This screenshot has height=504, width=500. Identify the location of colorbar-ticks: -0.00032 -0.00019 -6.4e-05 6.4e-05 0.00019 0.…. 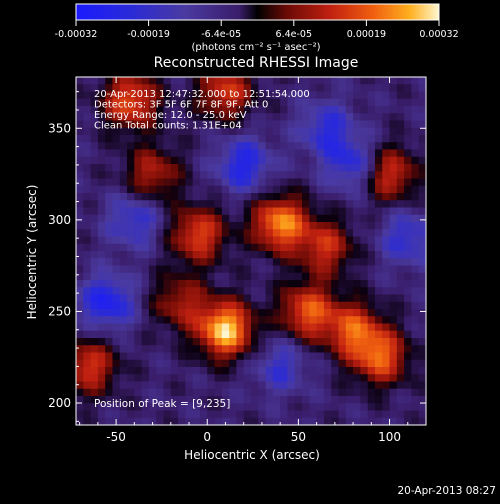
(257, 30).